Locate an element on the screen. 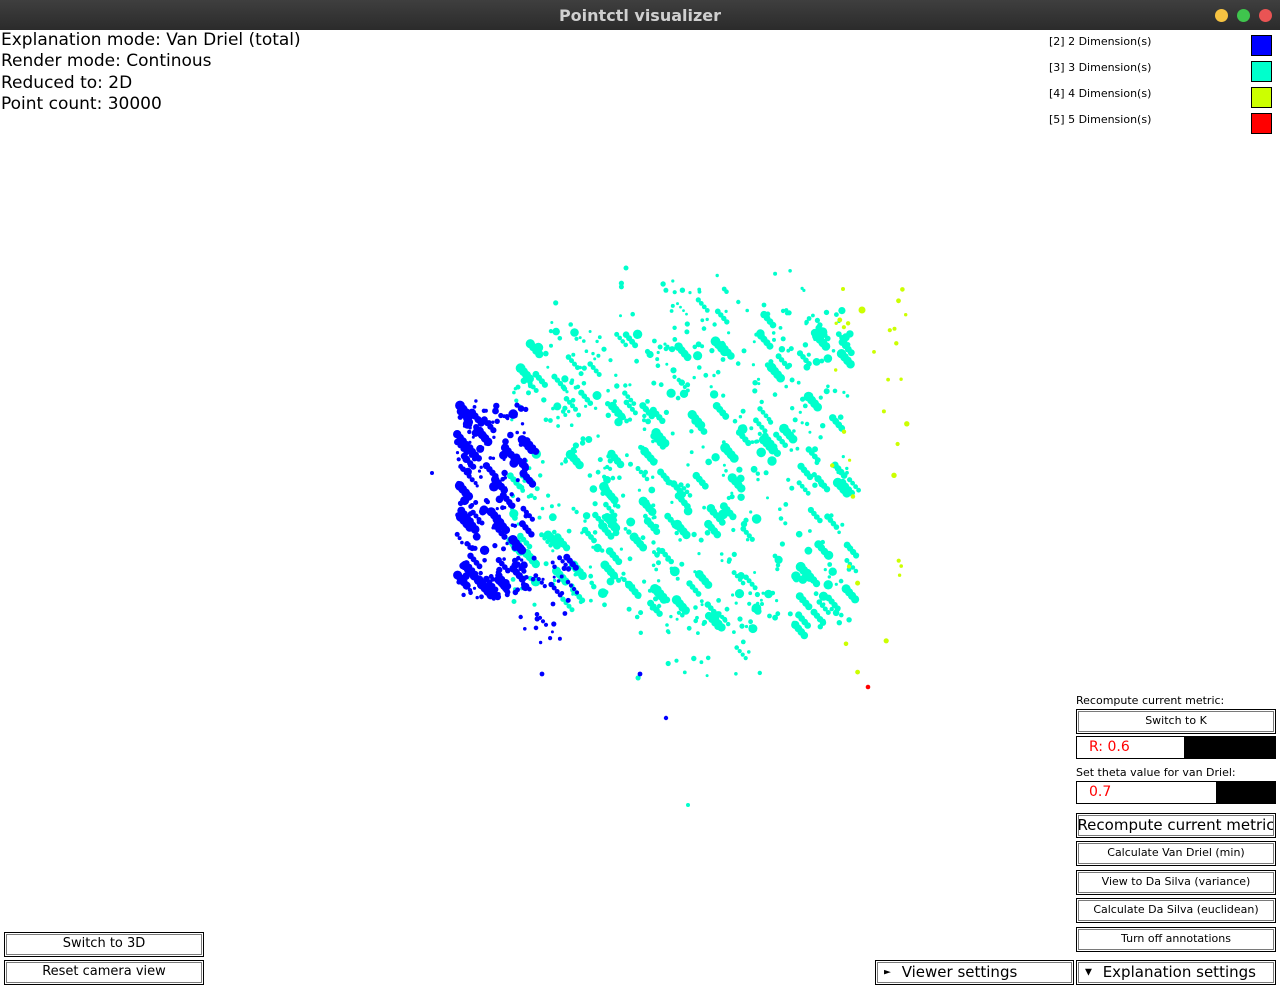 This screenshot has height=989, width=1280. da-silva-euclidean-button: Calculate Da Silva (euclidean) is located at coordinates (1176, 910).